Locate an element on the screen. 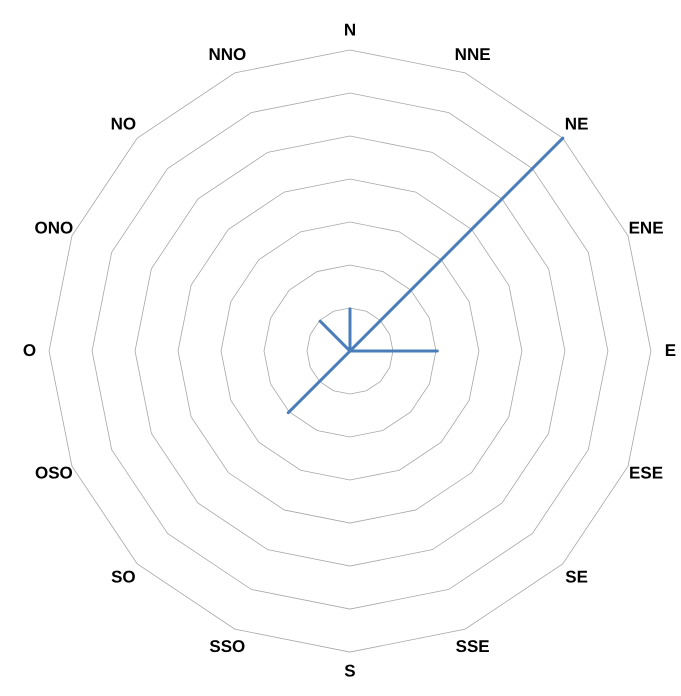 Image resolution: width=681 pixels, height=696 pixels. spoke-label: N is located at coordinates (350, 30).